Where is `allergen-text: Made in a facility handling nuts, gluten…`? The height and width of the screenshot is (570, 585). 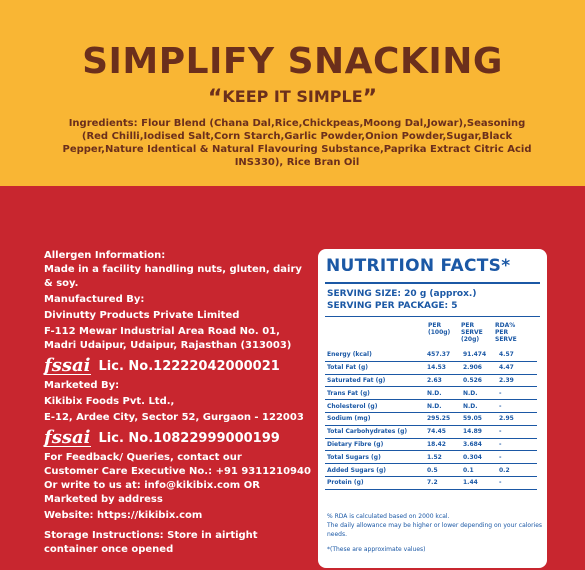
allergen-text: Made in a facility handling nuts, gluten… is located at coordinates (173, 276).